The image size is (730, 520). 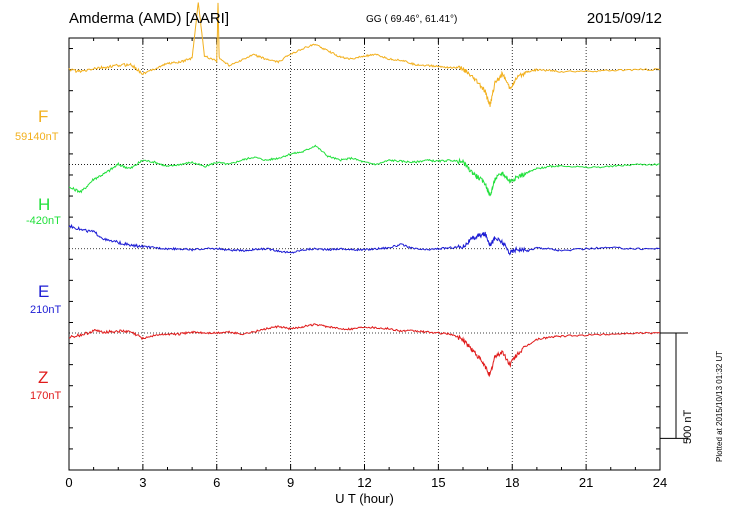 I want to click on plotted-timestamp: Plotted at 2015/10/13 01:32 UT, so click(x=719, y=406).